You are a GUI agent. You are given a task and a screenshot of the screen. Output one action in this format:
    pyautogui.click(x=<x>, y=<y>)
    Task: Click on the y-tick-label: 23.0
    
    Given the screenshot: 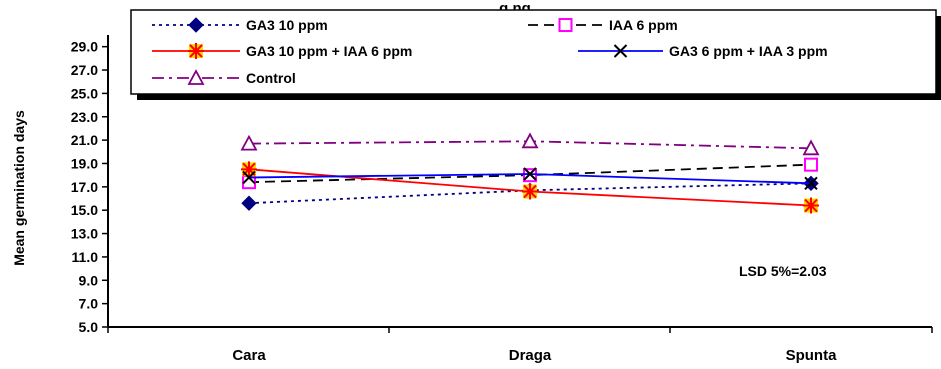 What is the action you would take?
    pyautogui.click(x=84, y=117)
    